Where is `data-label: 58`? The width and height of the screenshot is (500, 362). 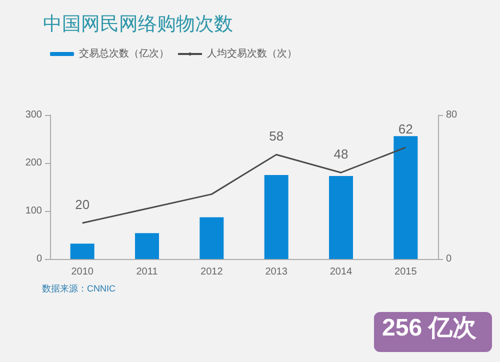 data-label: 58 is located at coordinates (276, 136).